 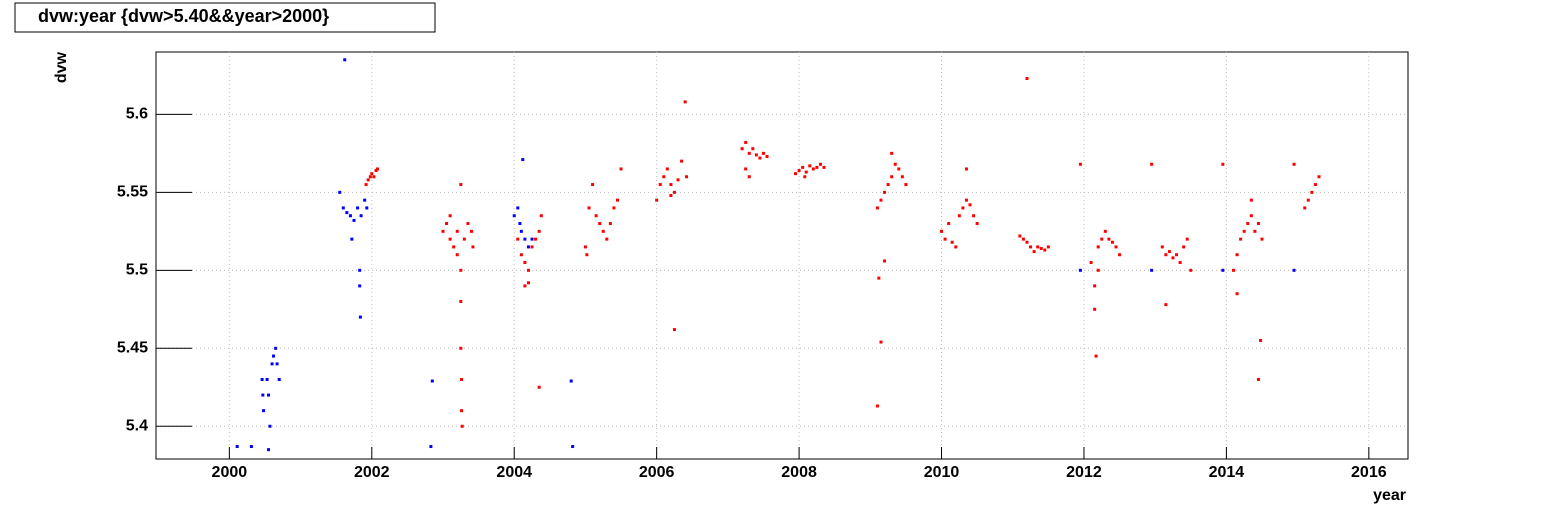 What do you see at coordinates (183, 16) in the screenshot?
I see `chart-title: dvw:year {dvw>5.40&&year>2000}` at bounding box center [183, 16].